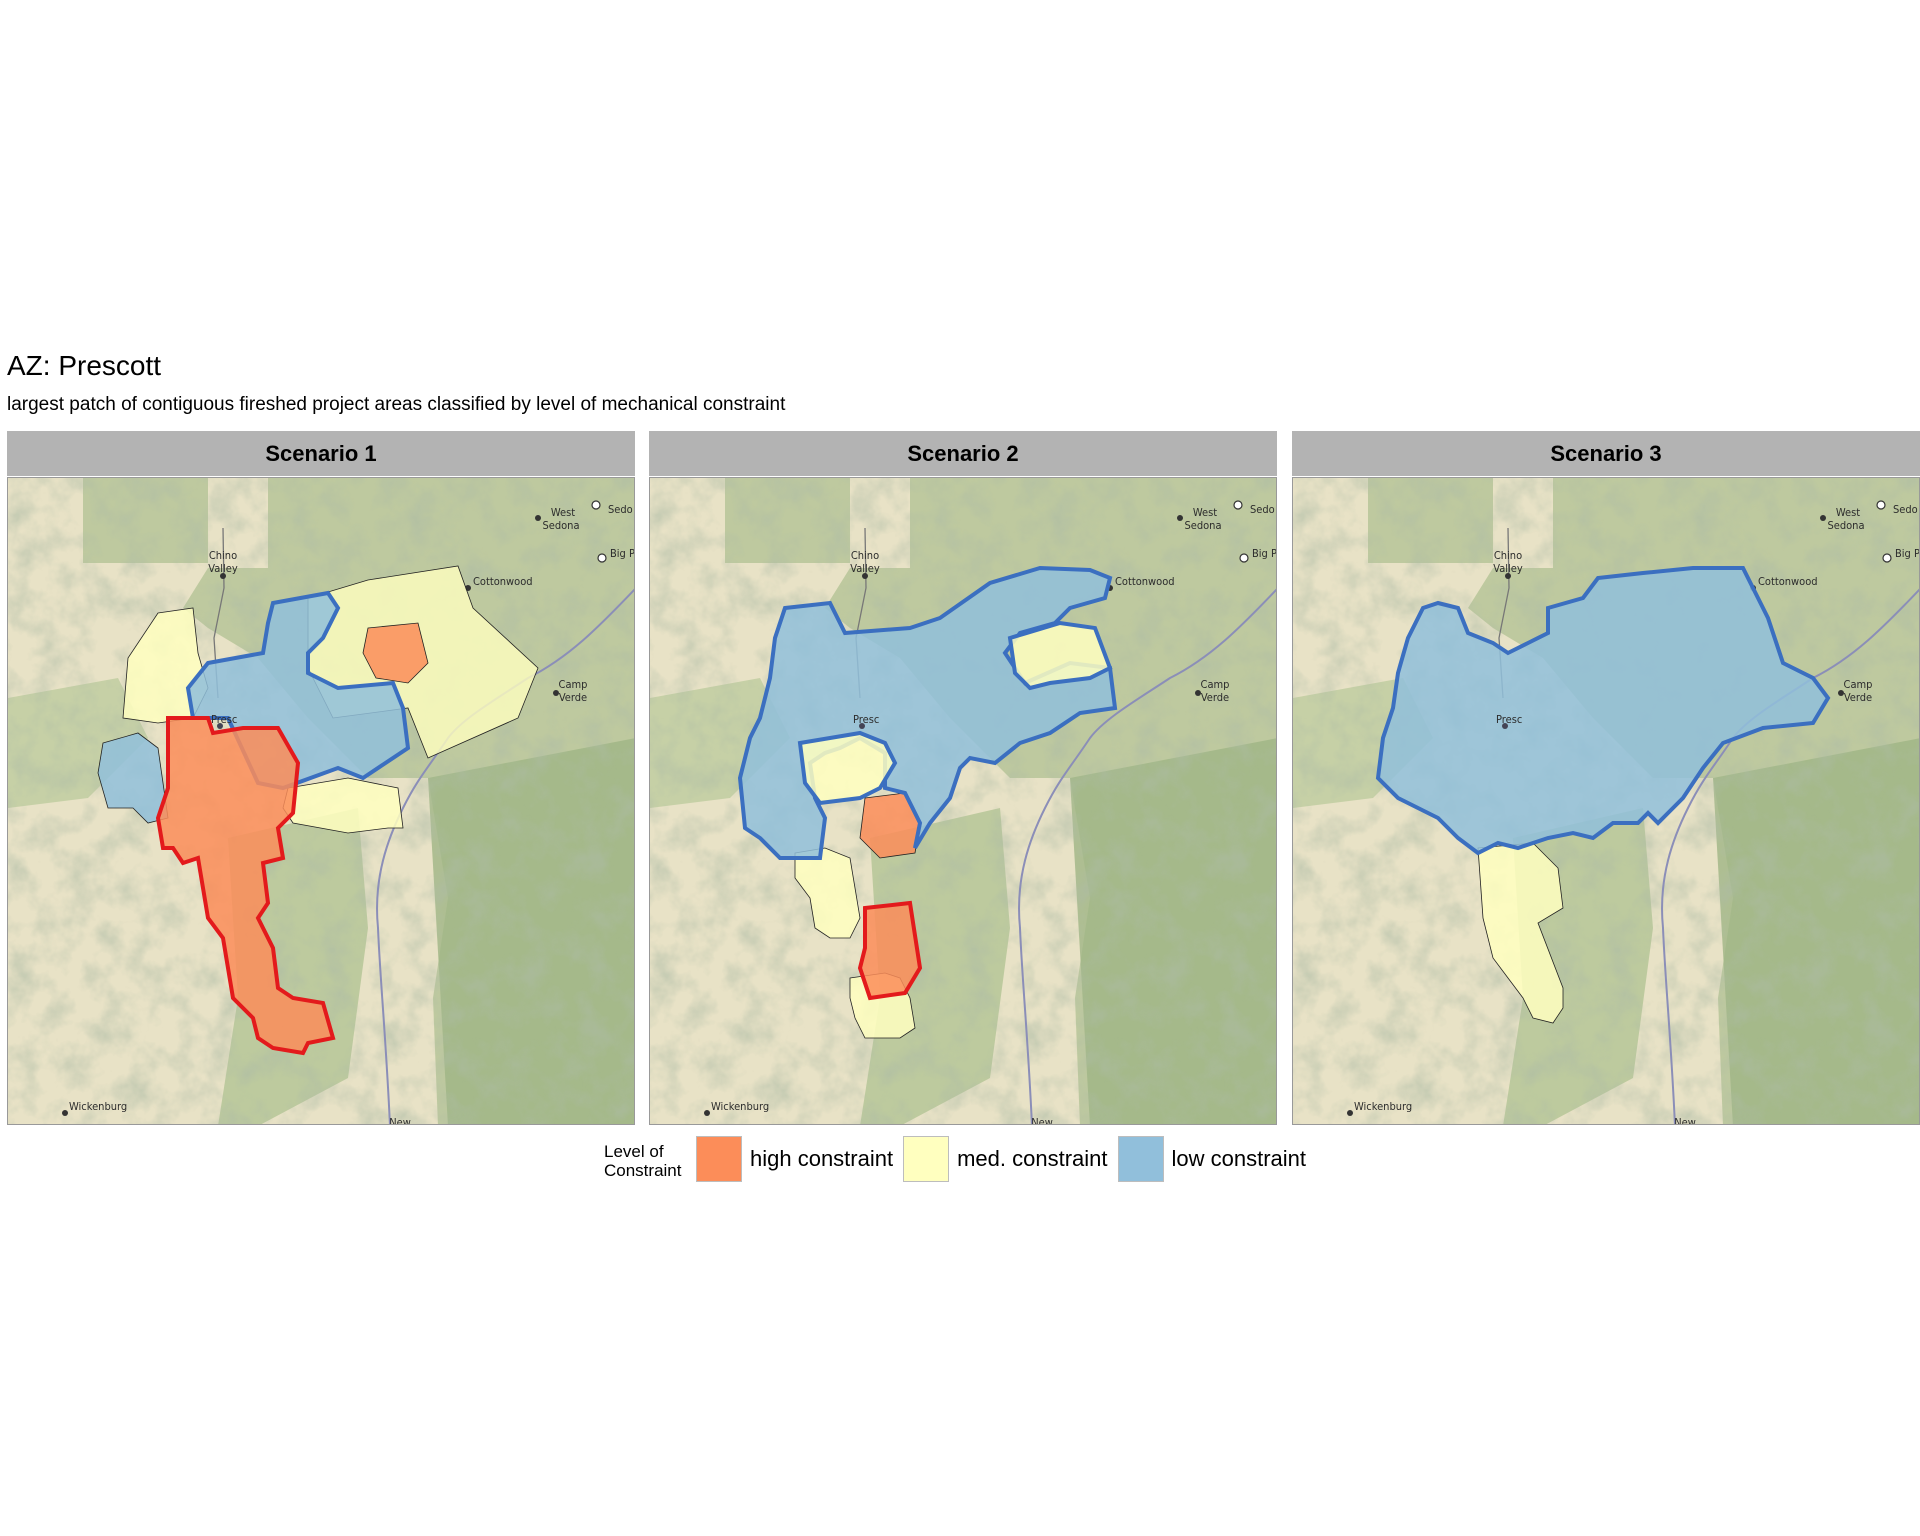  What do you see at coordinates (719, 1159) in the screenshot?
I see `legend-swatch-high` at bounding box center [719, 1159].